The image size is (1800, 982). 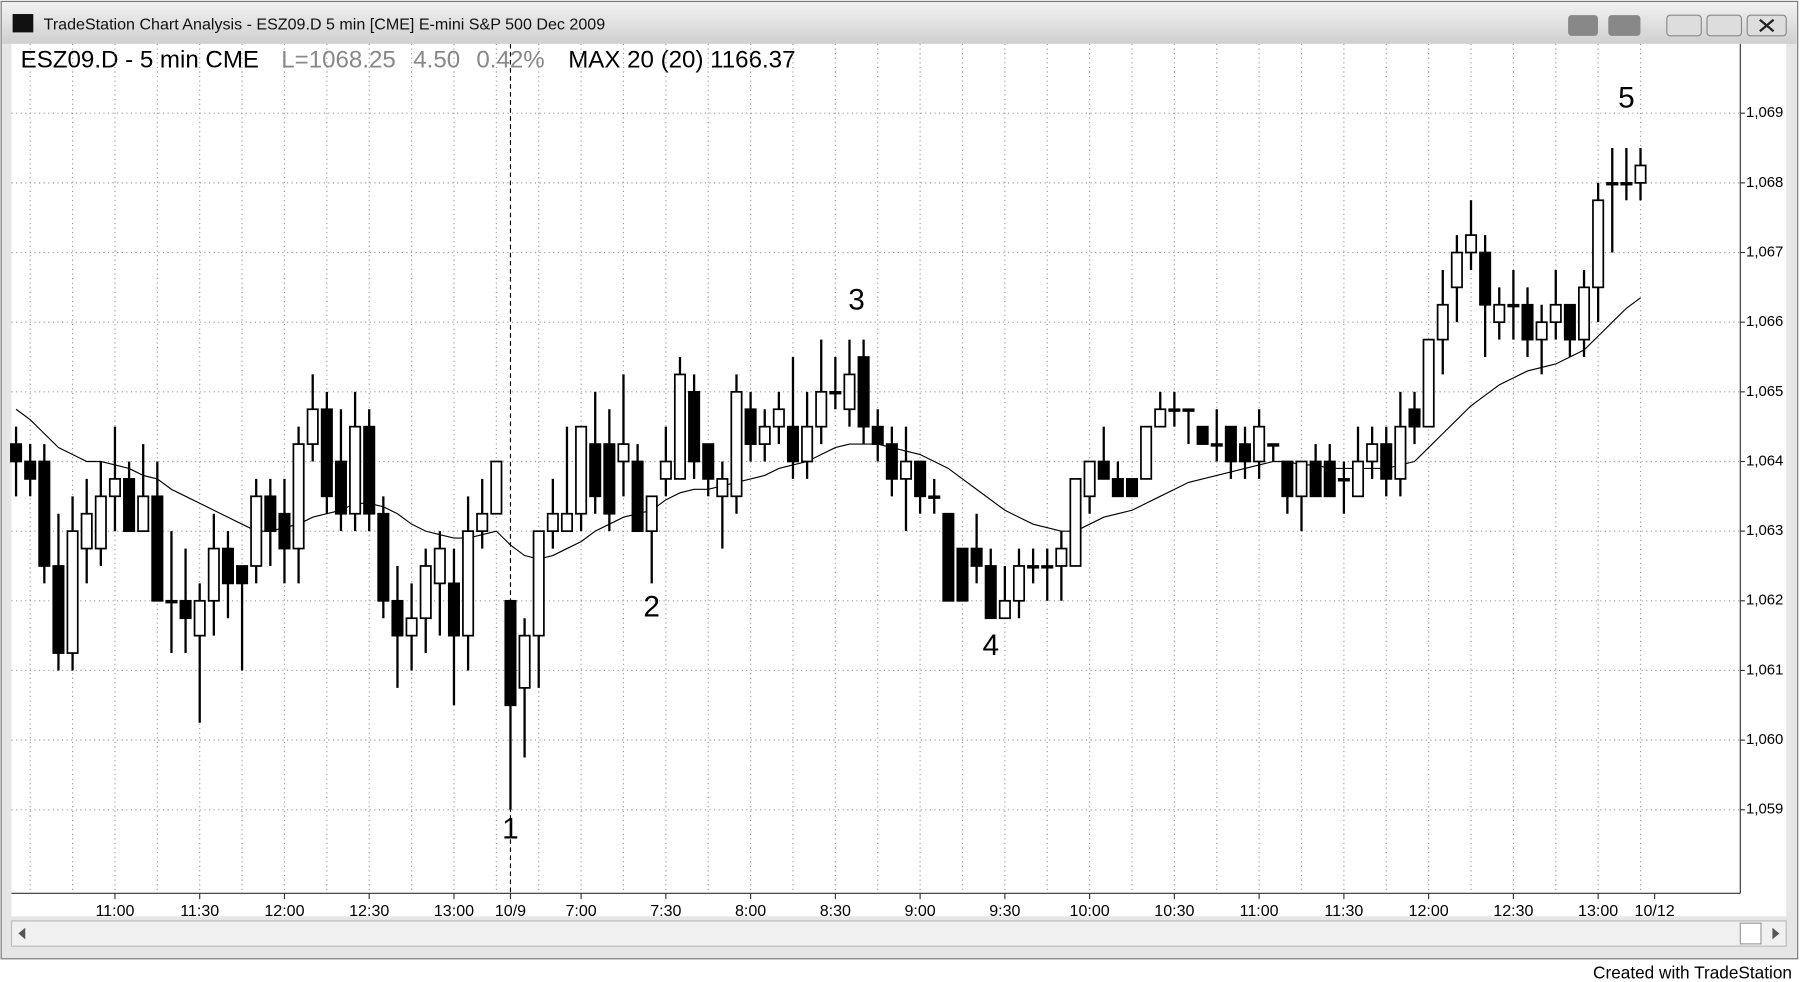 What do you see at coordinates (1684, 25) in the screenshot?
I see `minimize-button` at bounding box center [1684, 25].